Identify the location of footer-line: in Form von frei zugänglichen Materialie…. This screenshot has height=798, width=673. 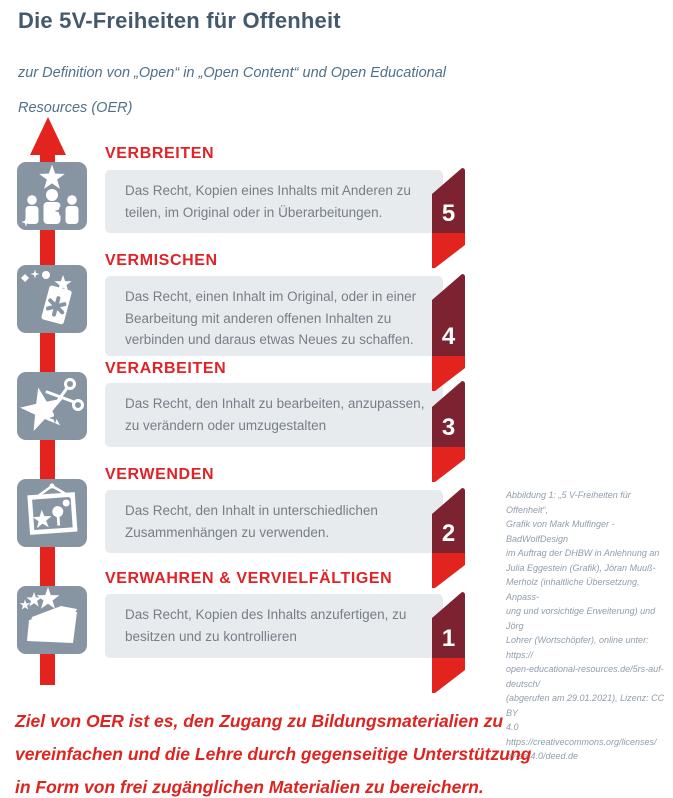
(249, 787).